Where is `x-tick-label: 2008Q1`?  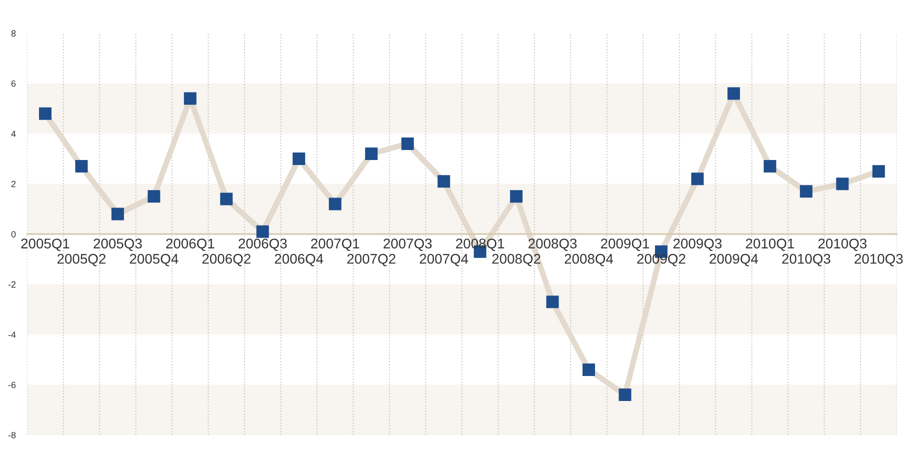
x-tick-label: 2008Q1 is located at coordinates (480, 244).